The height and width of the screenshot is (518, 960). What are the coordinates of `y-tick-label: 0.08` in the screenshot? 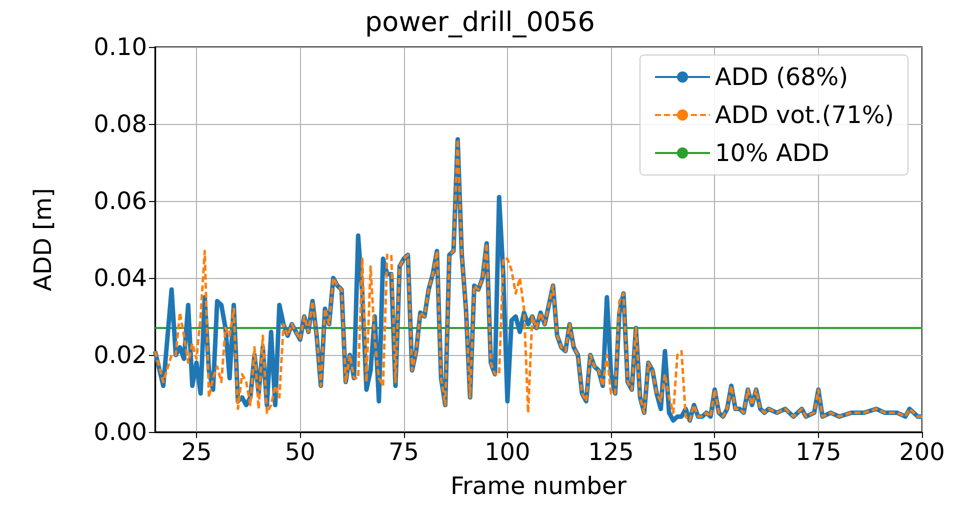 It's located at (120, 124).